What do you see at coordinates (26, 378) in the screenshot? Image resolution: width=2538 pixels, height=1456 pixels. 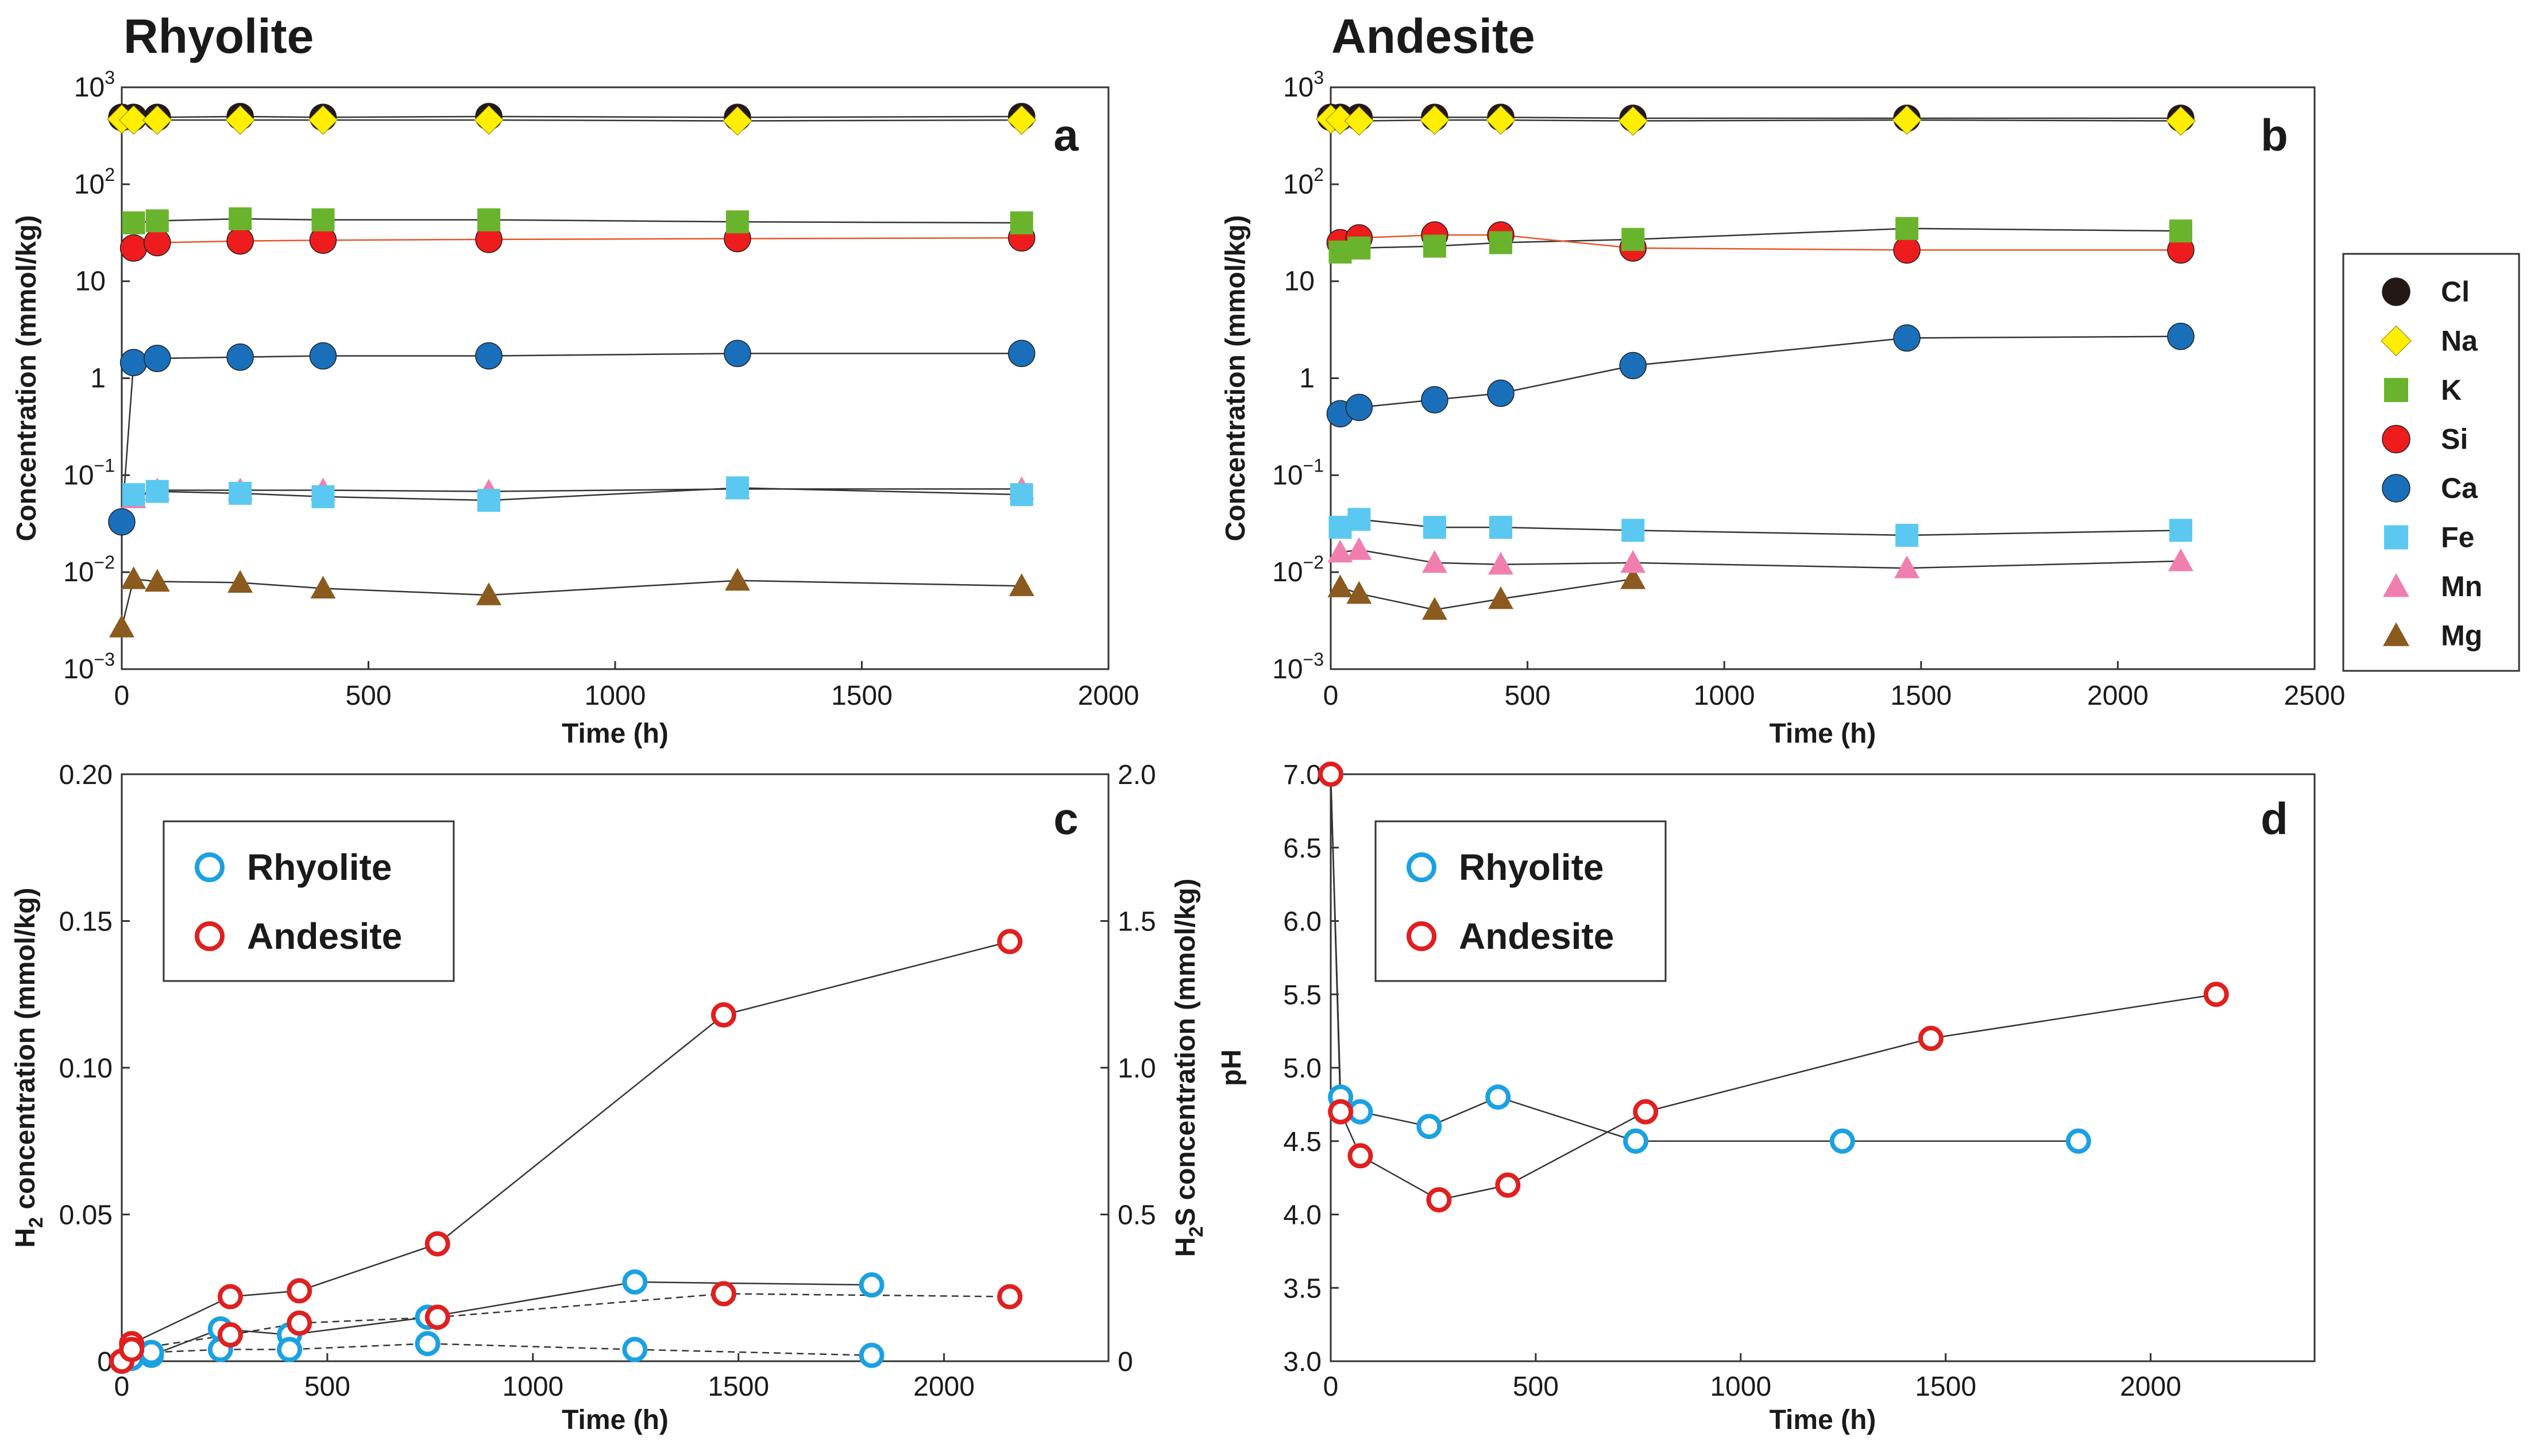 I see `panel-a-ylabel: Concentration (mmol/kg)` at bounding box center [26, 378].